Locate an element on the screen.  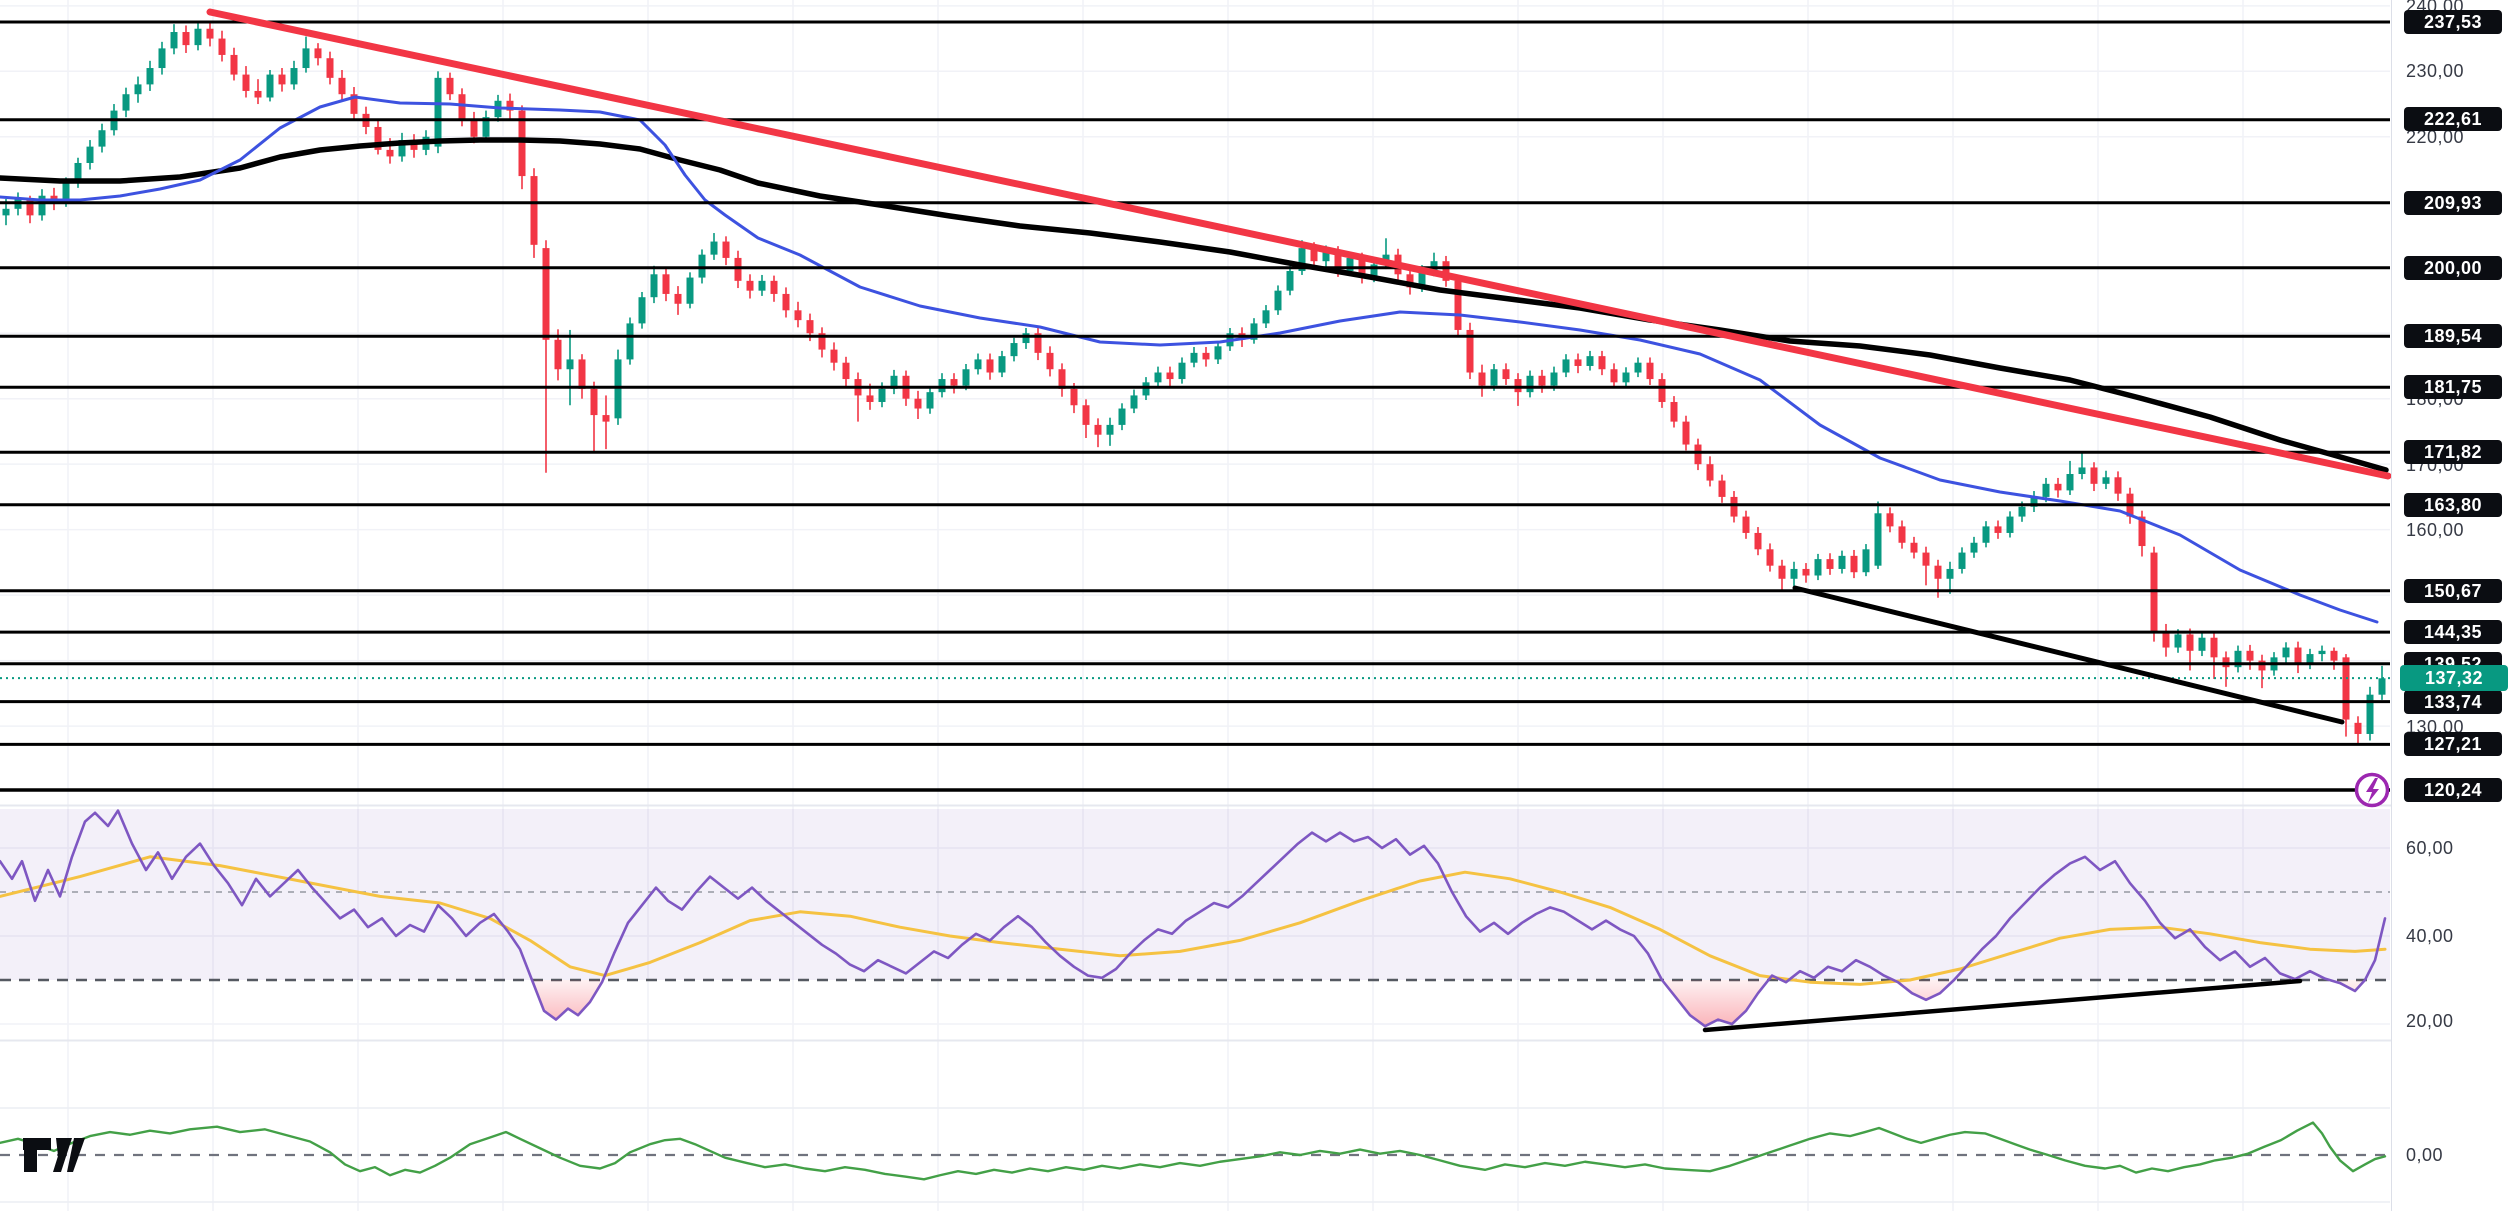
axis-price-badge: 144,35 is located at coordinates (2453, 632).